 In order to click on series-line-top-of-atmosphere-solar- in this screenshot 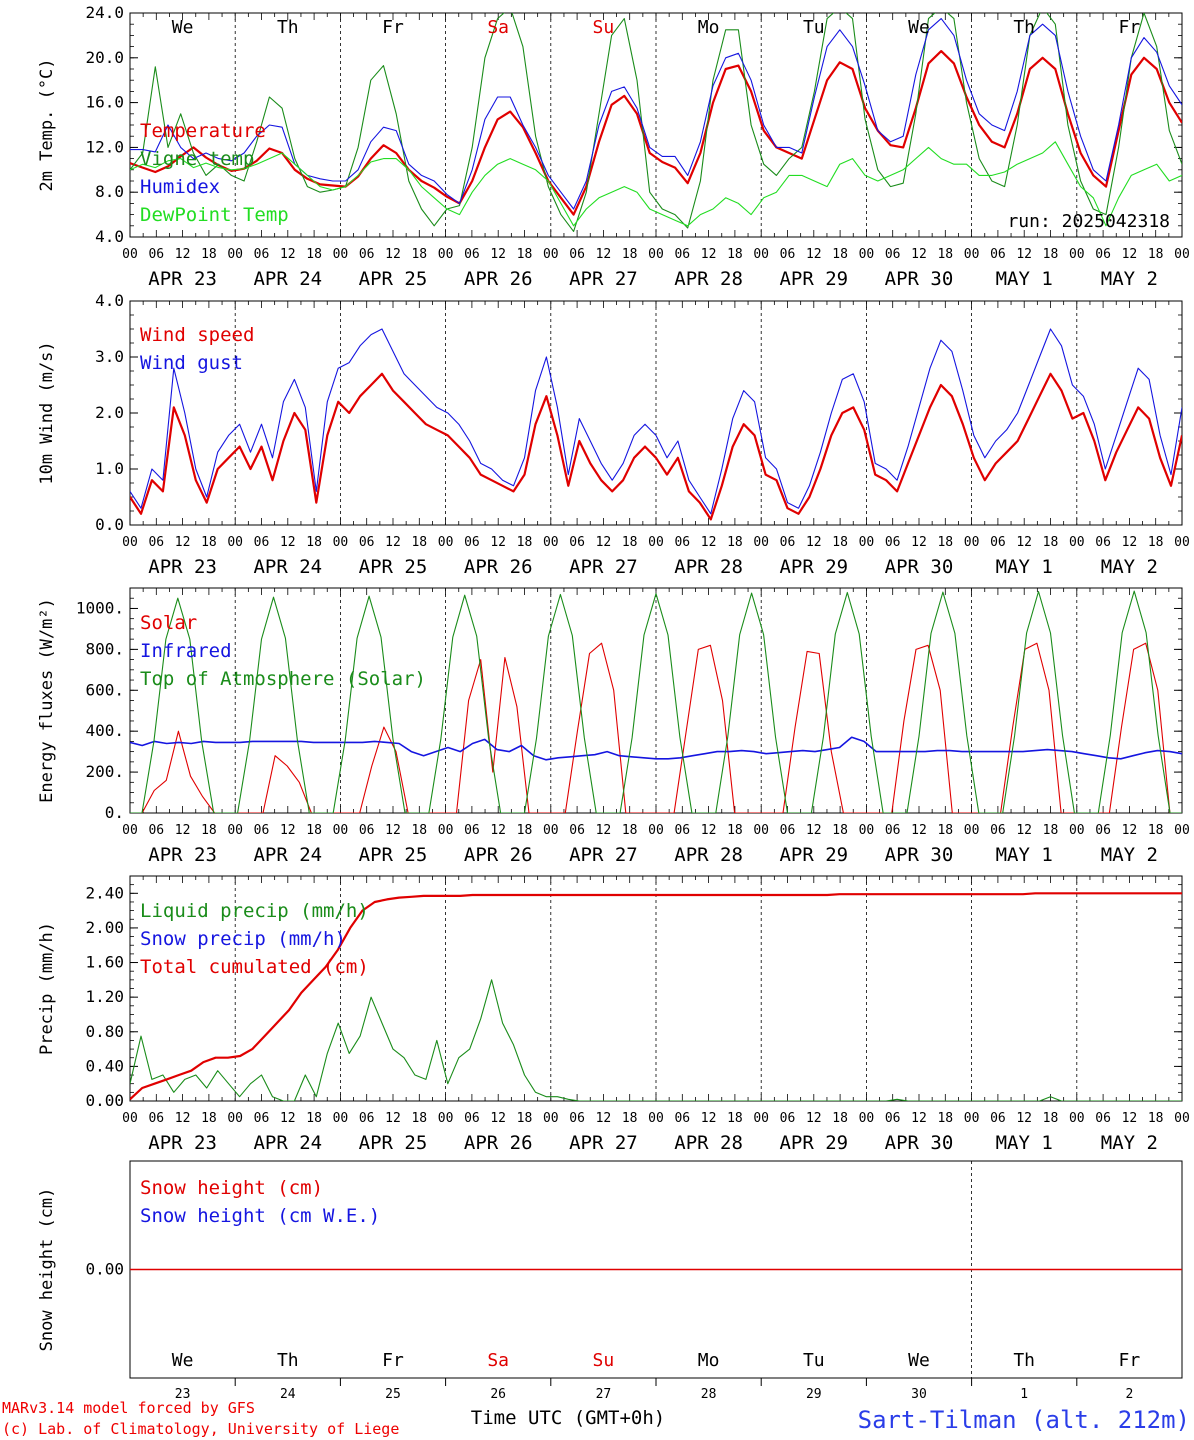, I will do `click(656, 701)`.